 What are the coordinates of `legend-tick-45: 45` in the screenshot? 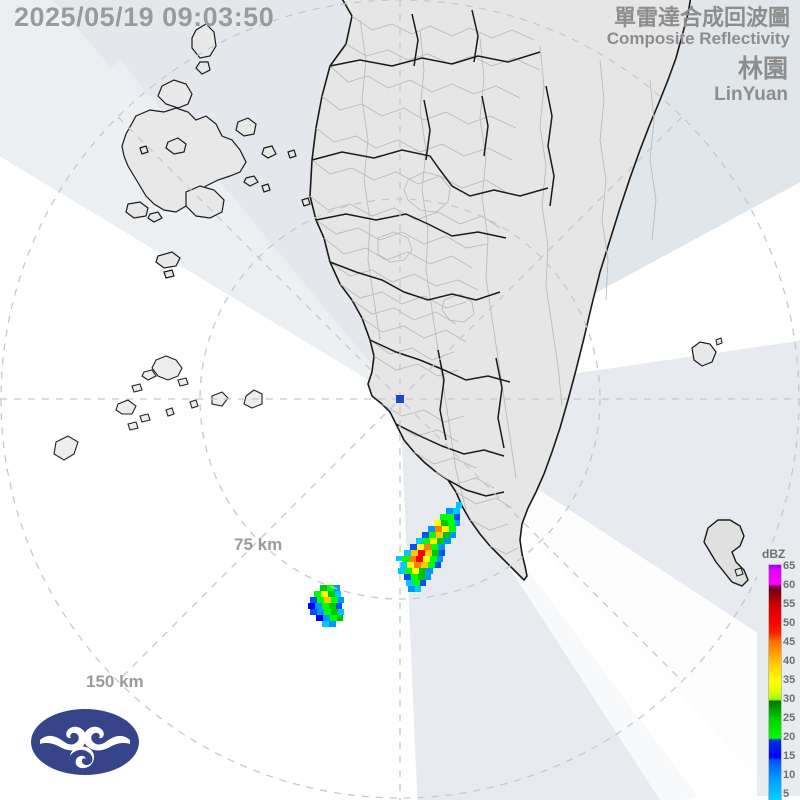 It's located at (789, 642).